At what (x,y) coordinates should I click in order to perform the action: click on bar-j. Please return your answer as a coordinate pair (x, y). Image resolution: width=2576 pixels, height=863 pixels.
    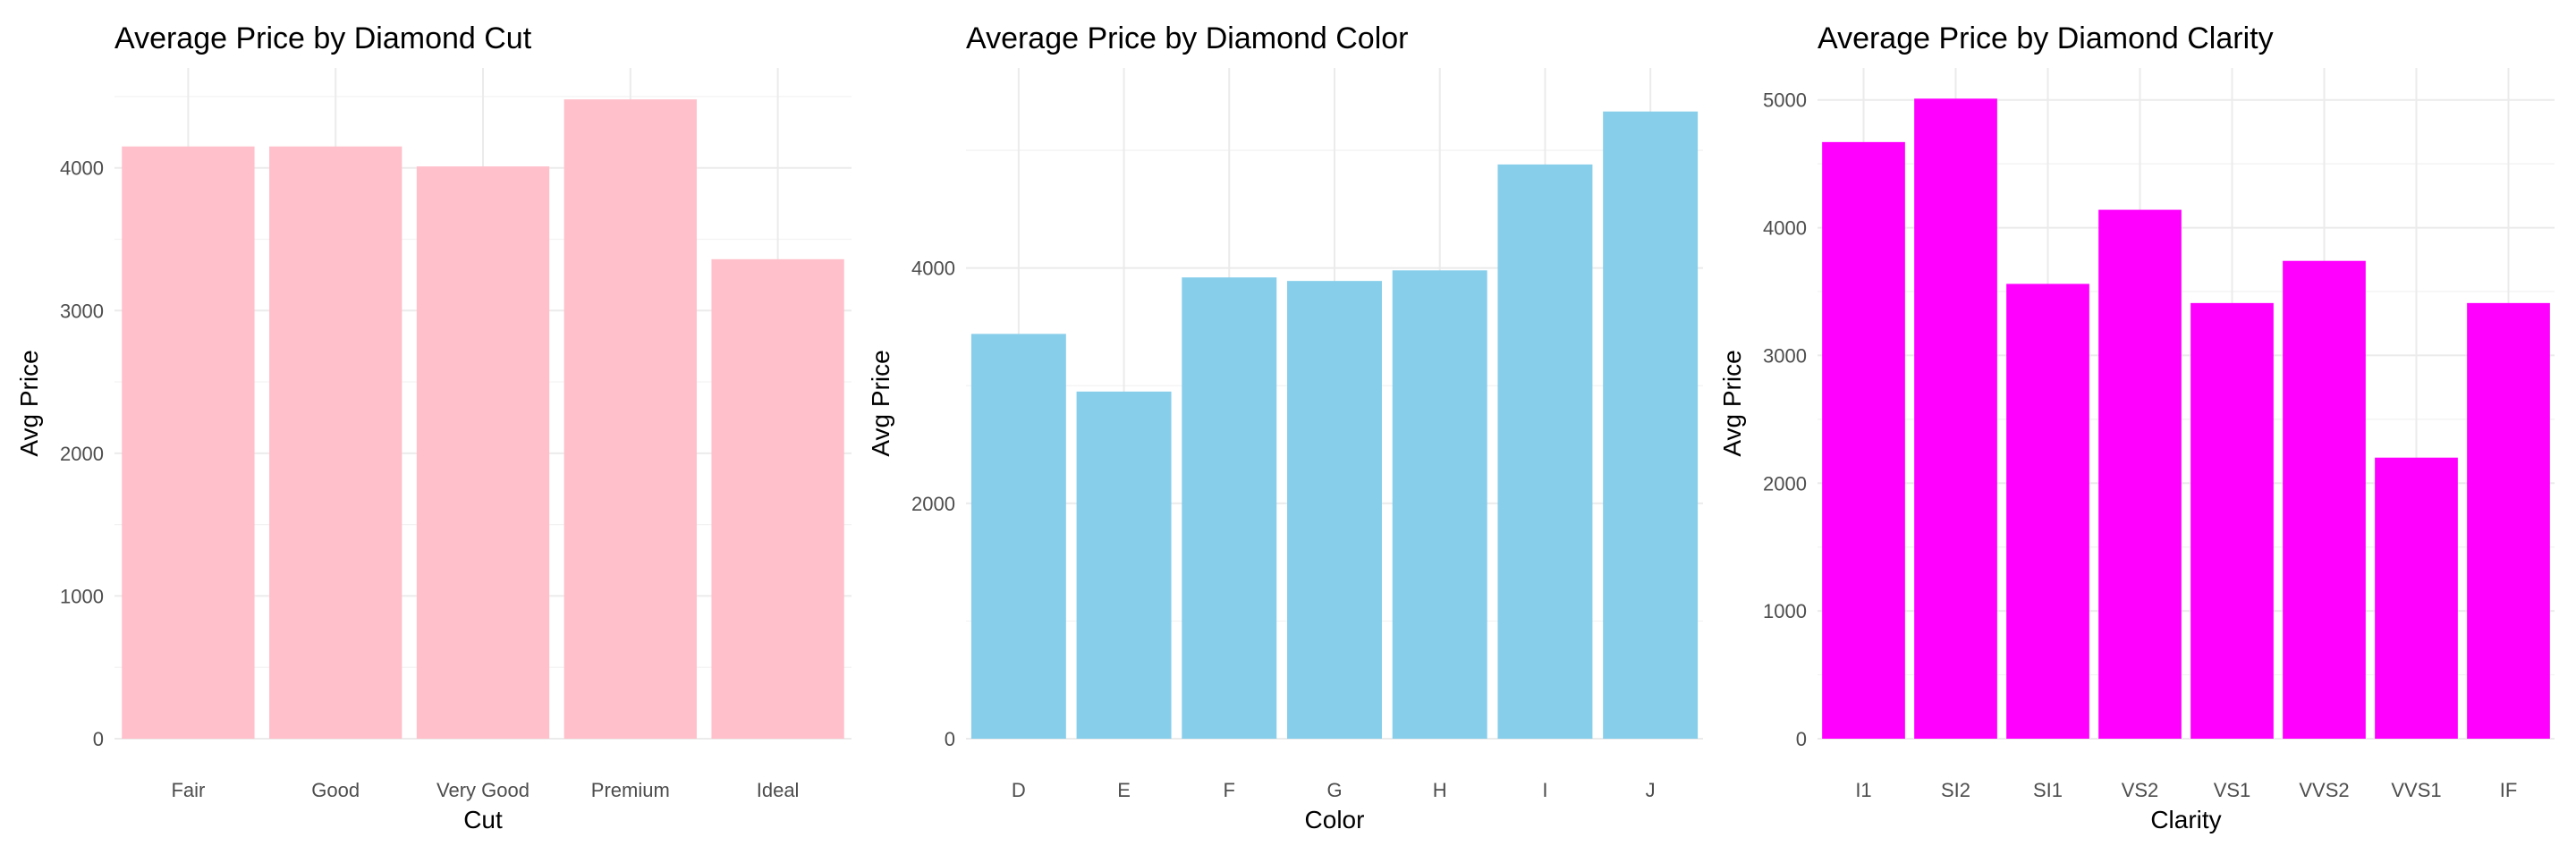
    Looking at the image, I should click on (1651, 425).